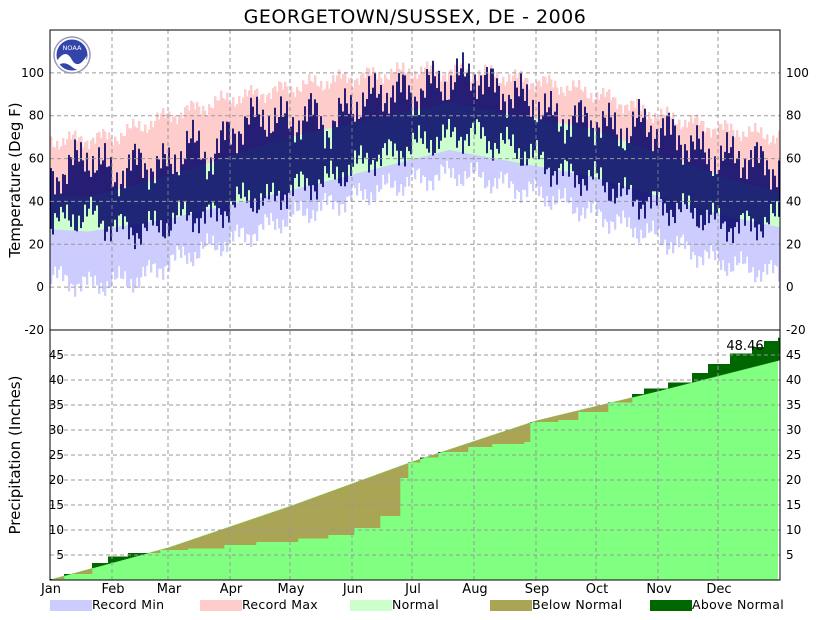 The height and width of the screenshot is (620, 830). Describe the element at coordinates (60, 555) in the screenshot. I see `precip-tick-left: 5` at that location.